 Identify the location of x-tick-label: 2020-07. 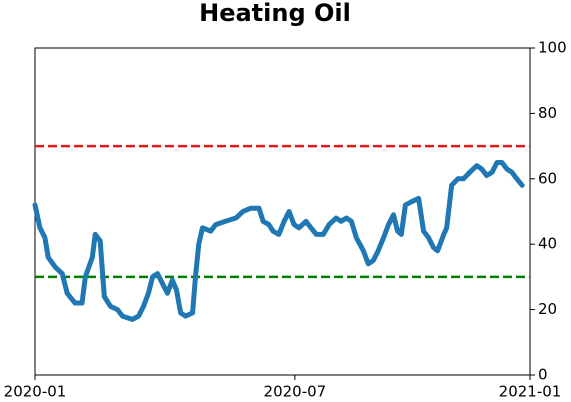
(295, 392).